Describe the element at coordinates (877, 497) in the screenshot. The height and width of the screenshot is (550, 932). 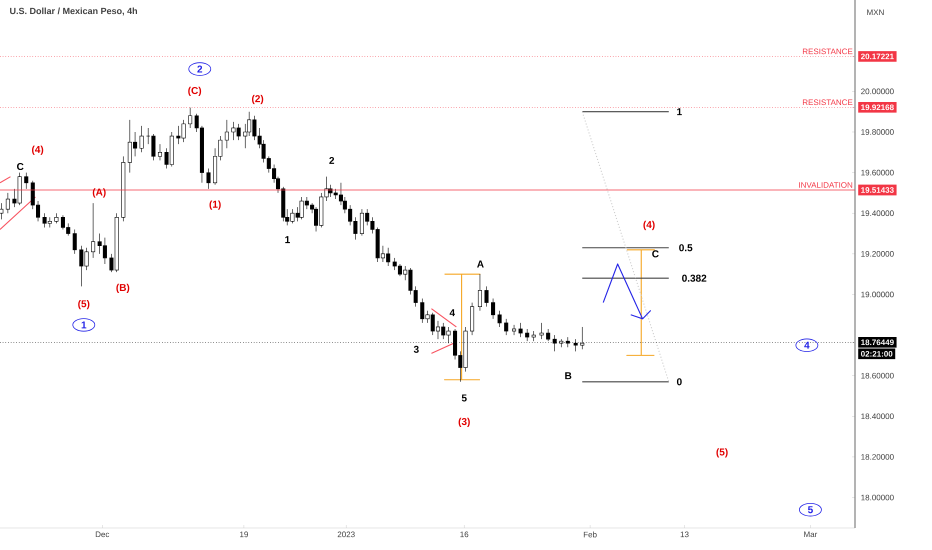
I see `y-tick-label: 18.00000` at that location.